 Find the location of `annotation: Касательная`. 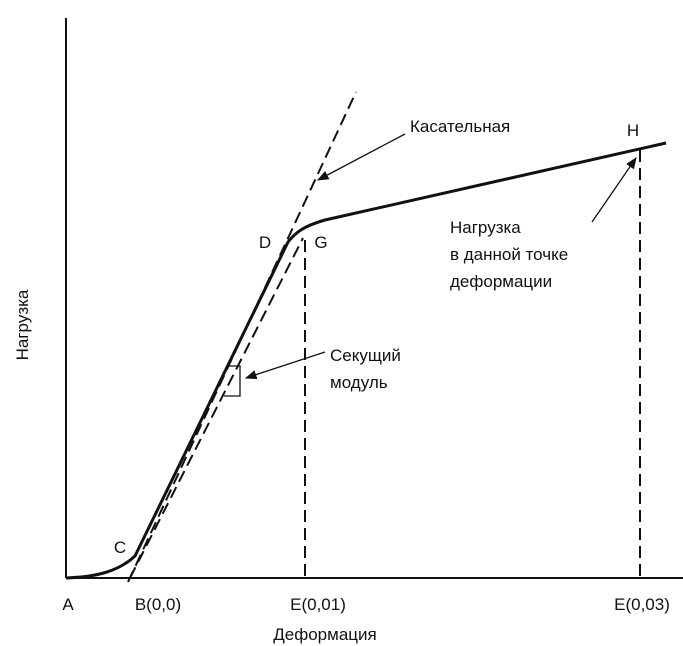

annotation: Касательная is located at coordinates (460, 126).